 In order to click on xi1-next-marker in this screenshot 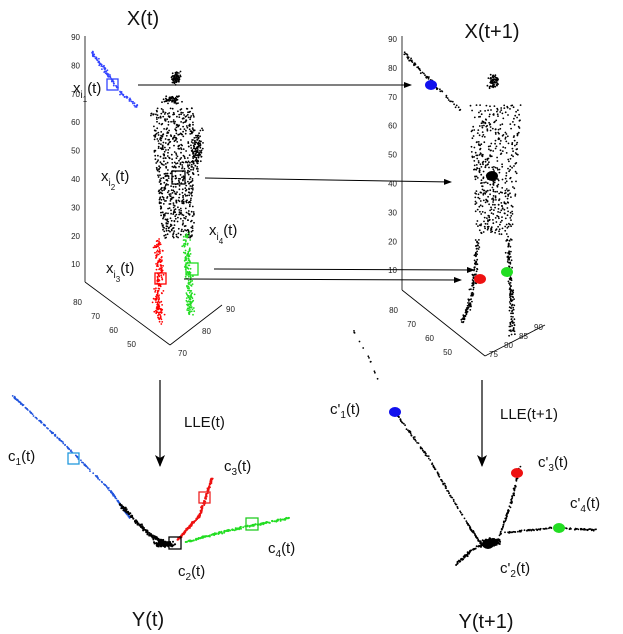, I will do `click(431, 85)`.